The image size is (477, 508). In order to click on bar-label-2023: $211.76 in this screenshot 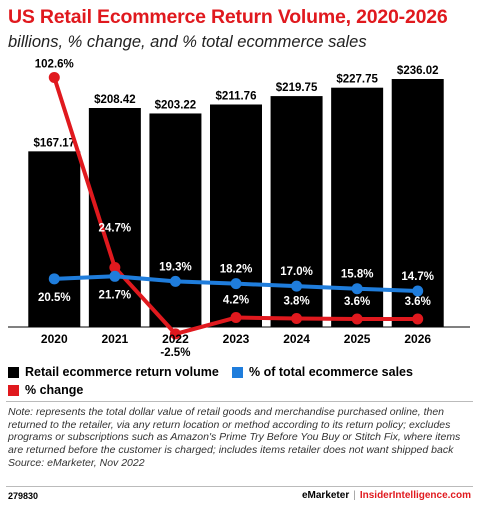, I will do `click(236, 96)`.